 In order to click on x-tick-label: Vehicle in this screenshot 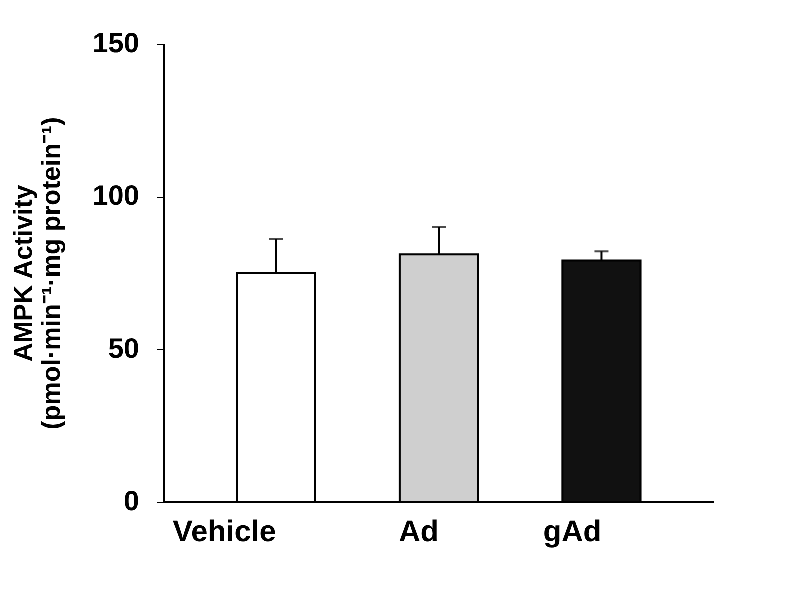, I will do `click(224, 532)`.